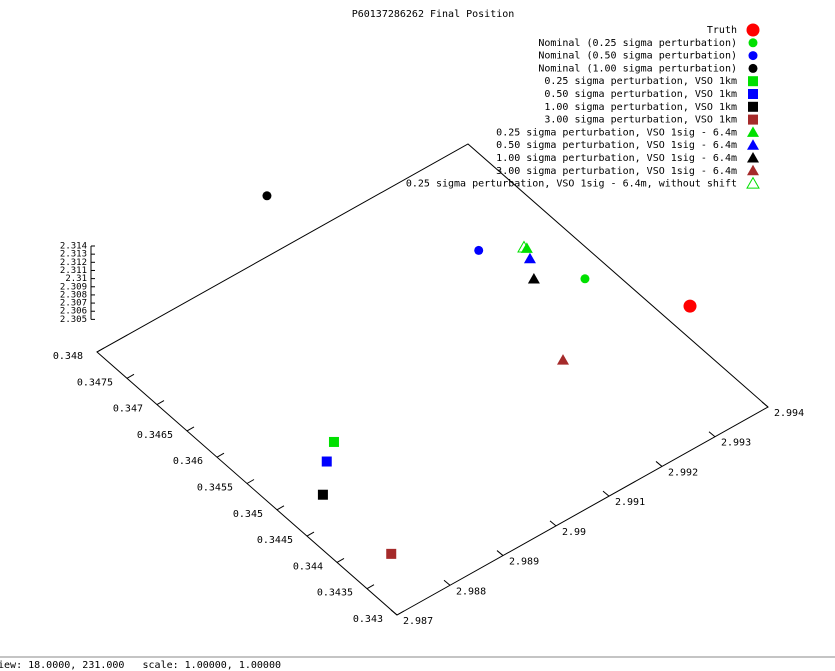 The width and height of the screenshot is (835, 671). Describe the element at coordinates (73, 247) in the screenshot. I see `z-tick-label: 2.314` at that location.